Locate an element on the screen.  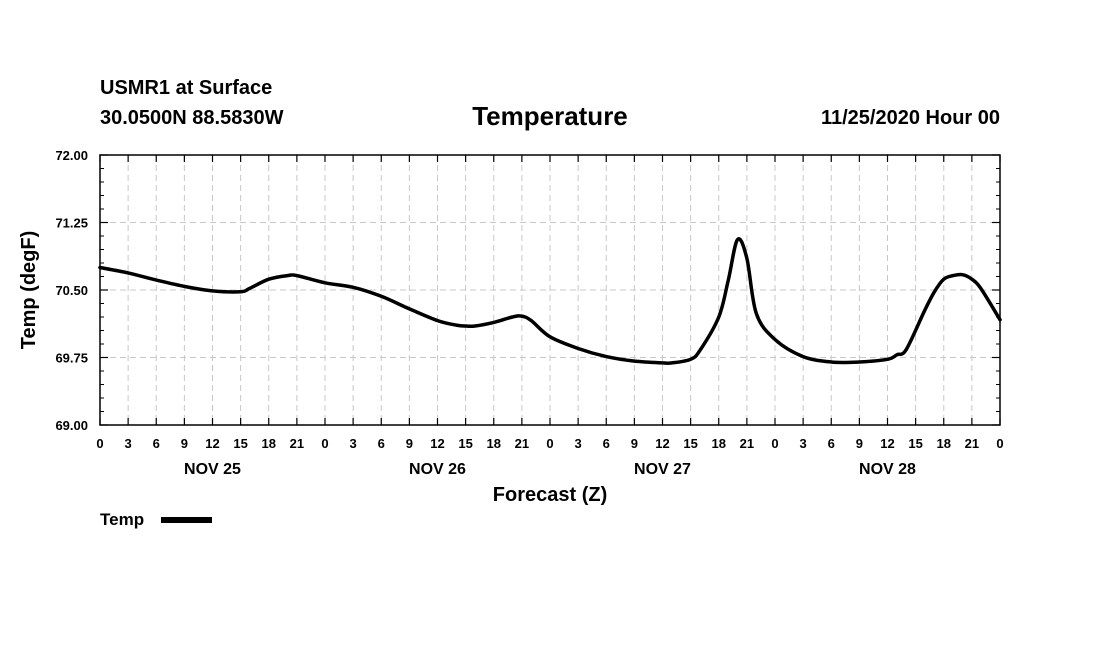
day-label: NOV 28 is located at coordinates (887, 469).